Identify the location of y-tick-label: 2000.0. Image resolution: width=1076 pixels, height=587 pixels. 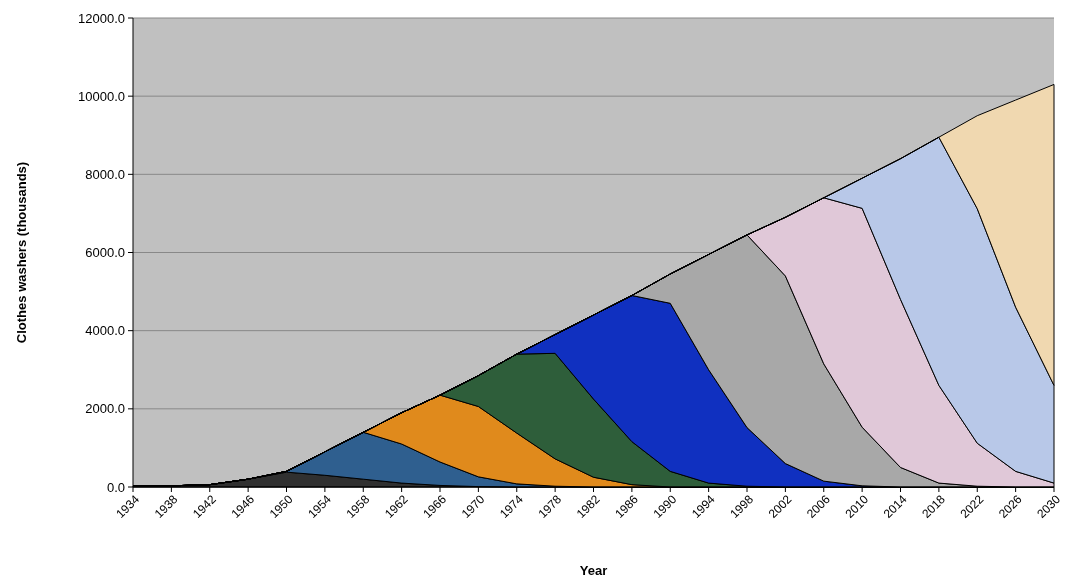
(105, 409).